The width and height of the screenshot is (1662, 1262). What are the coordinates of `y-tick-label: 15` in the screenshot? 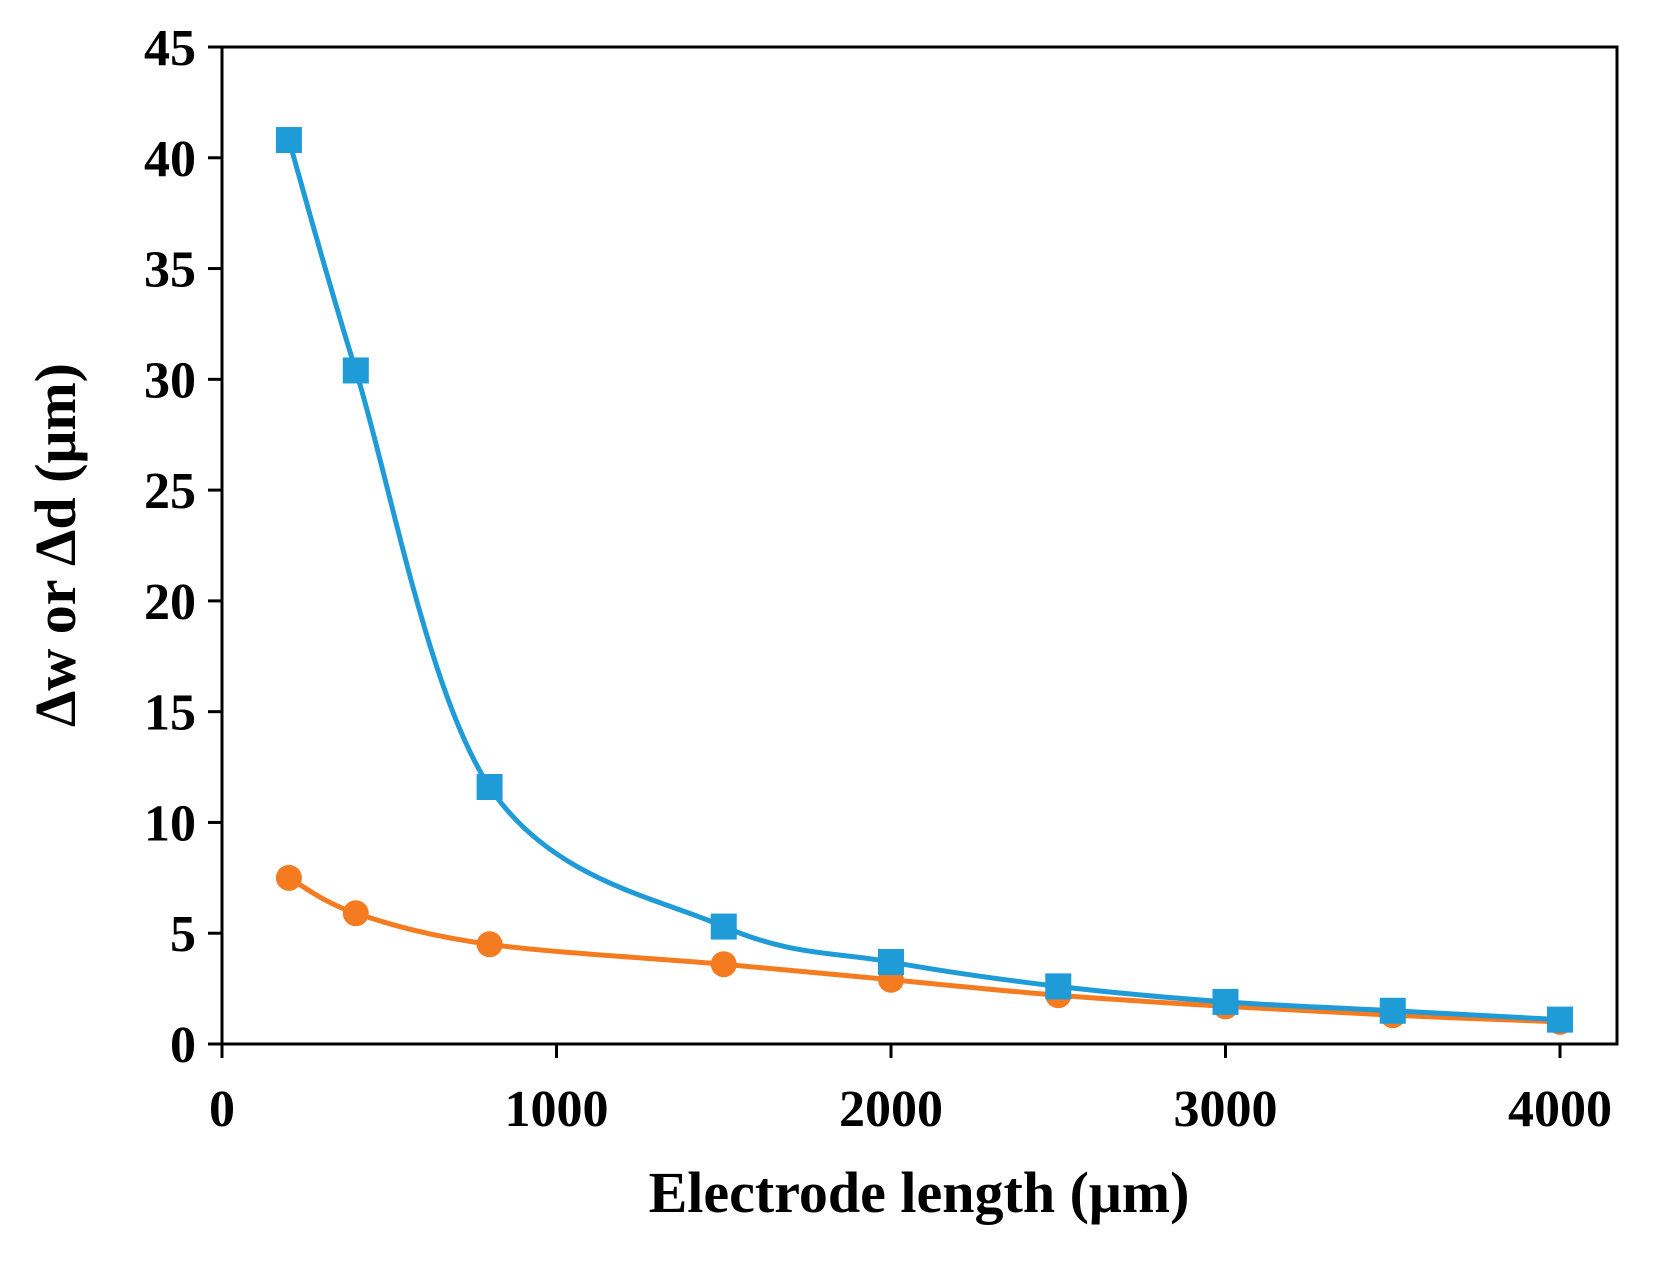 It's located at (170, 713).